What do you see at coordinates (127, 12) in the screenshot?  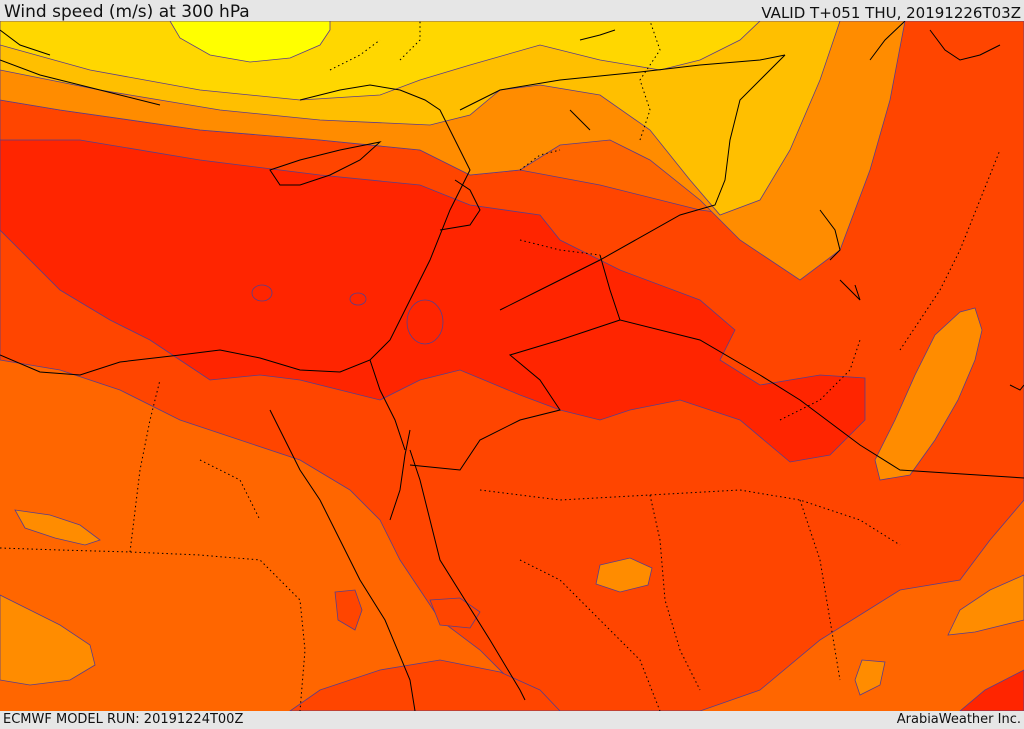 I see `map-title: Wind speed (m/s) at 300 hPa` at bounding box center [127, 12].